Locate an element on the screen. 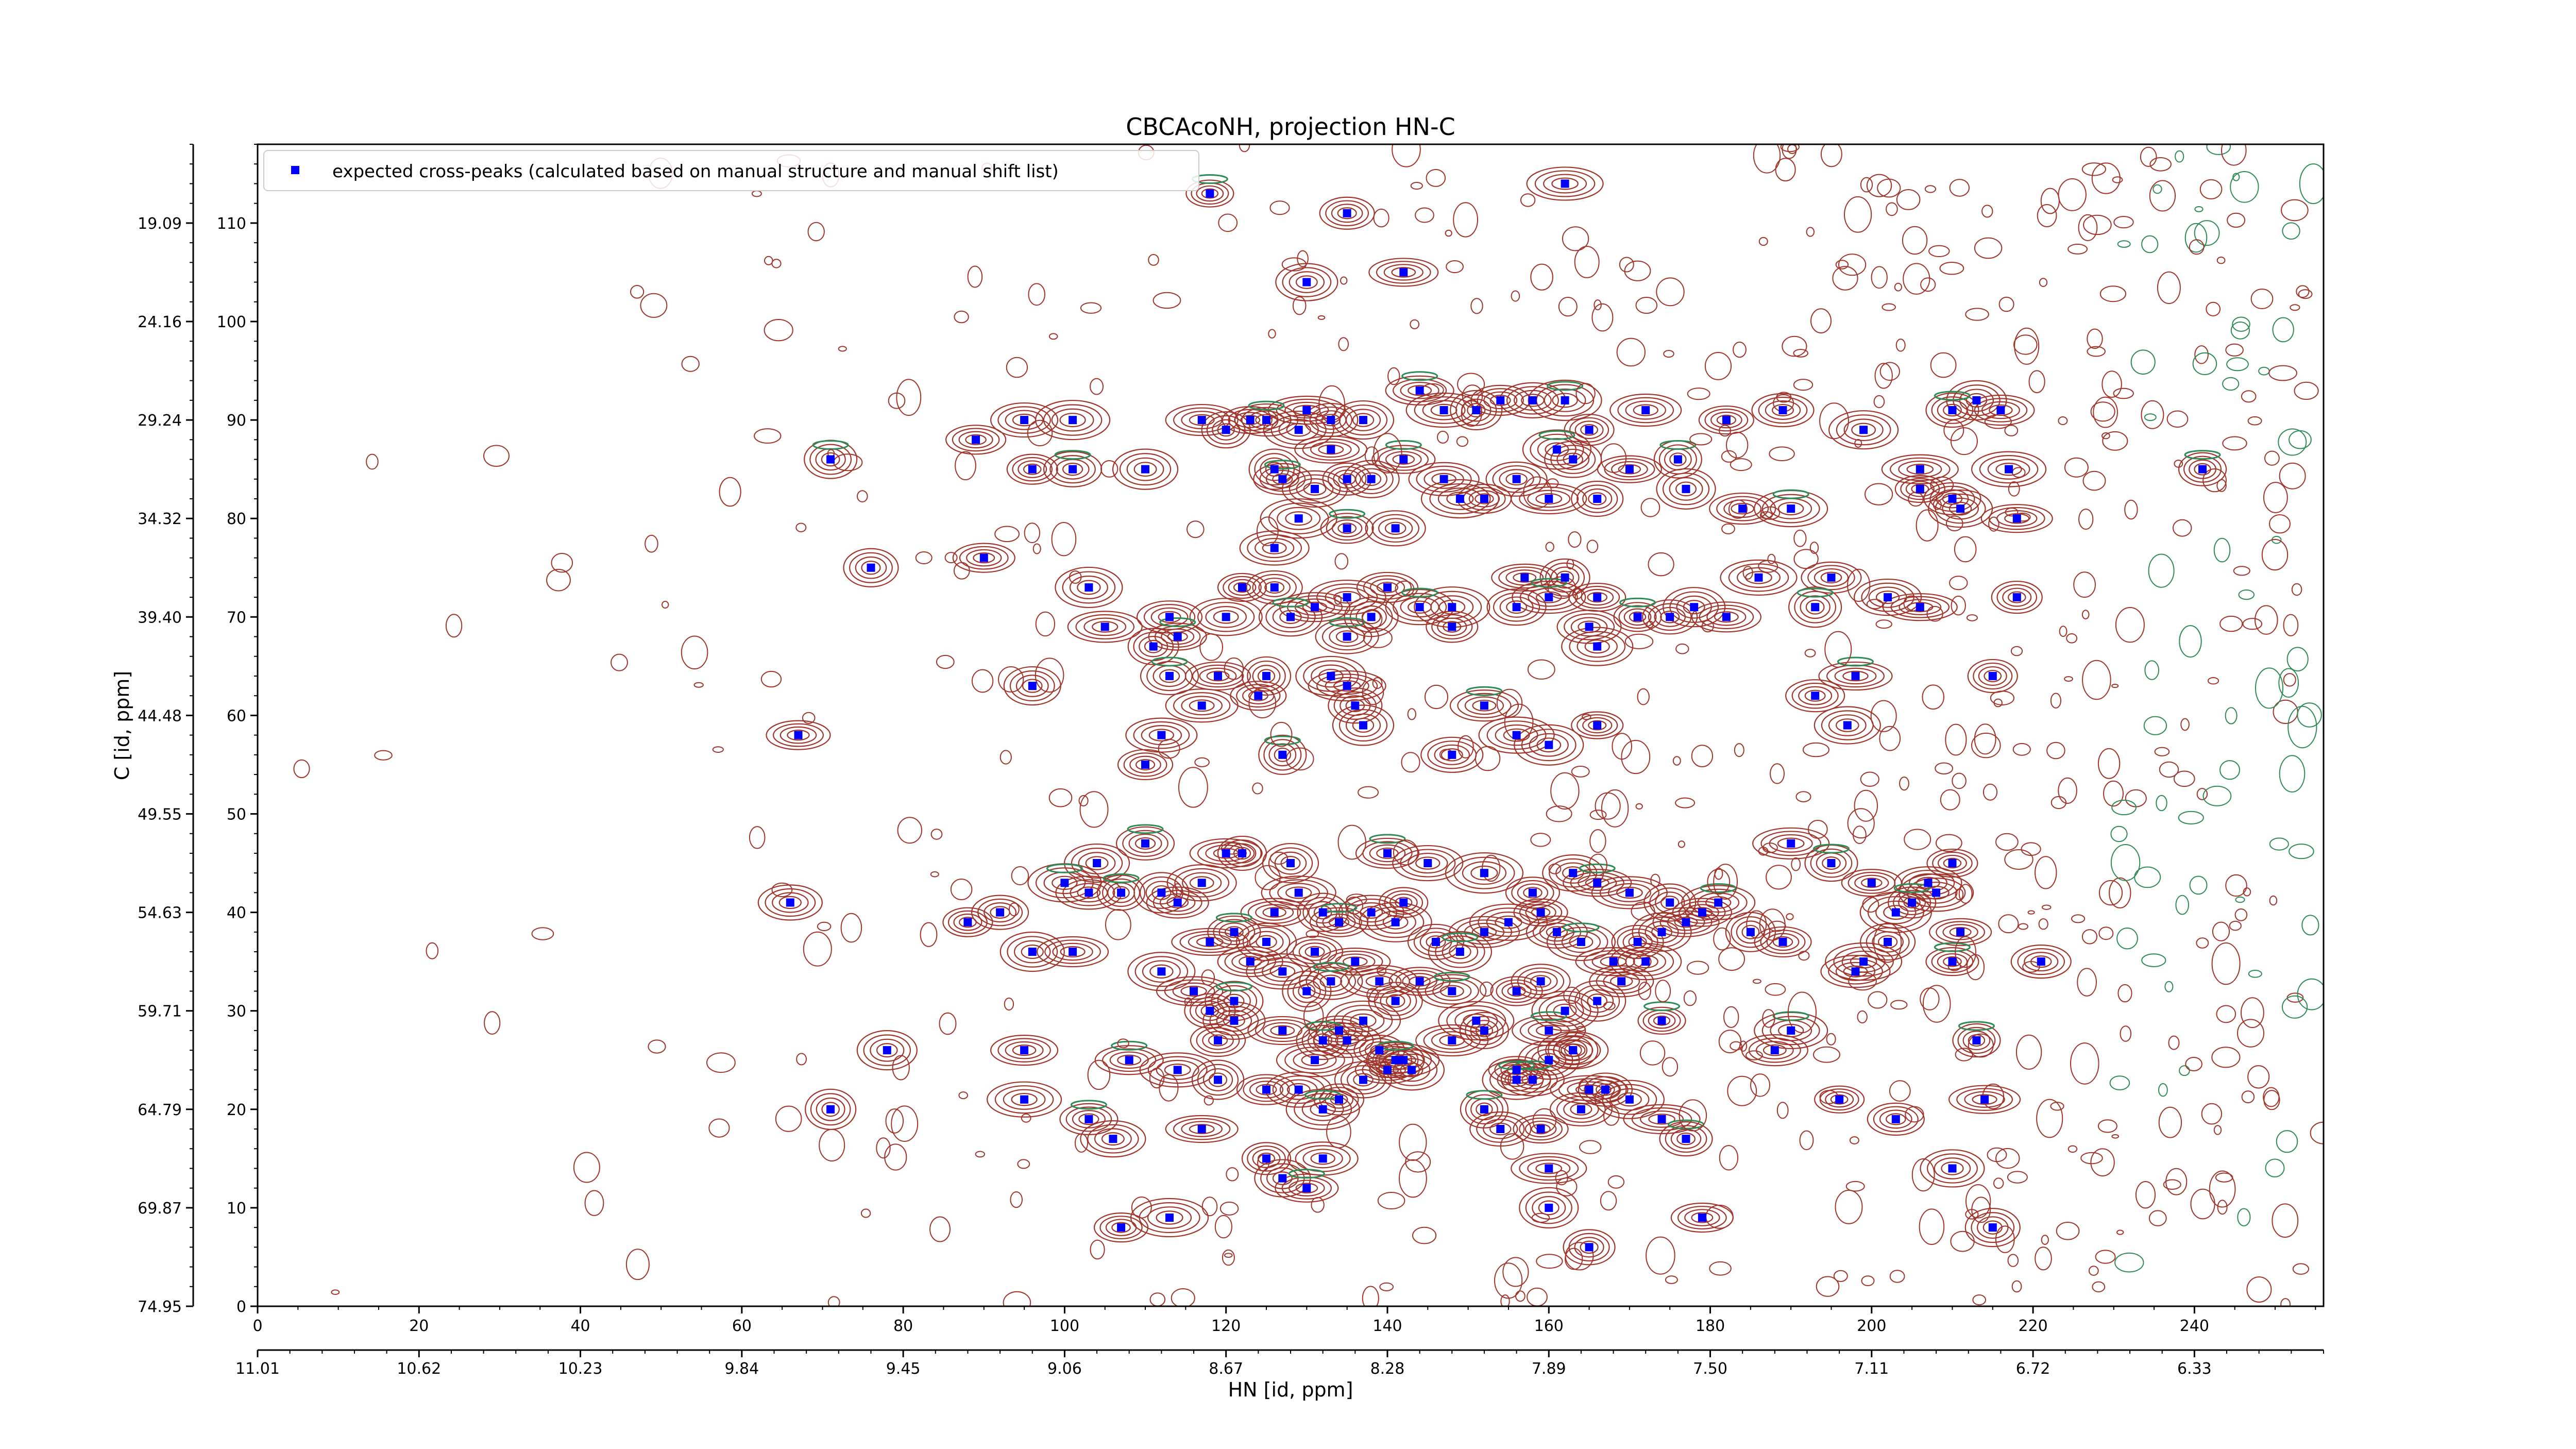 This screenshot has width=2576, height=1449. y-ppm-tick-label: 59.71 is located at coordinates (160, 1012).